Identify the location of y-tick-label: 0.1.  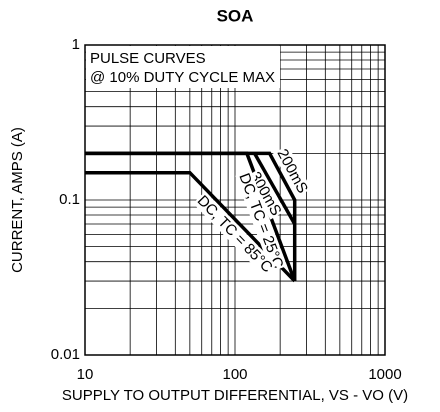
(69, 199).